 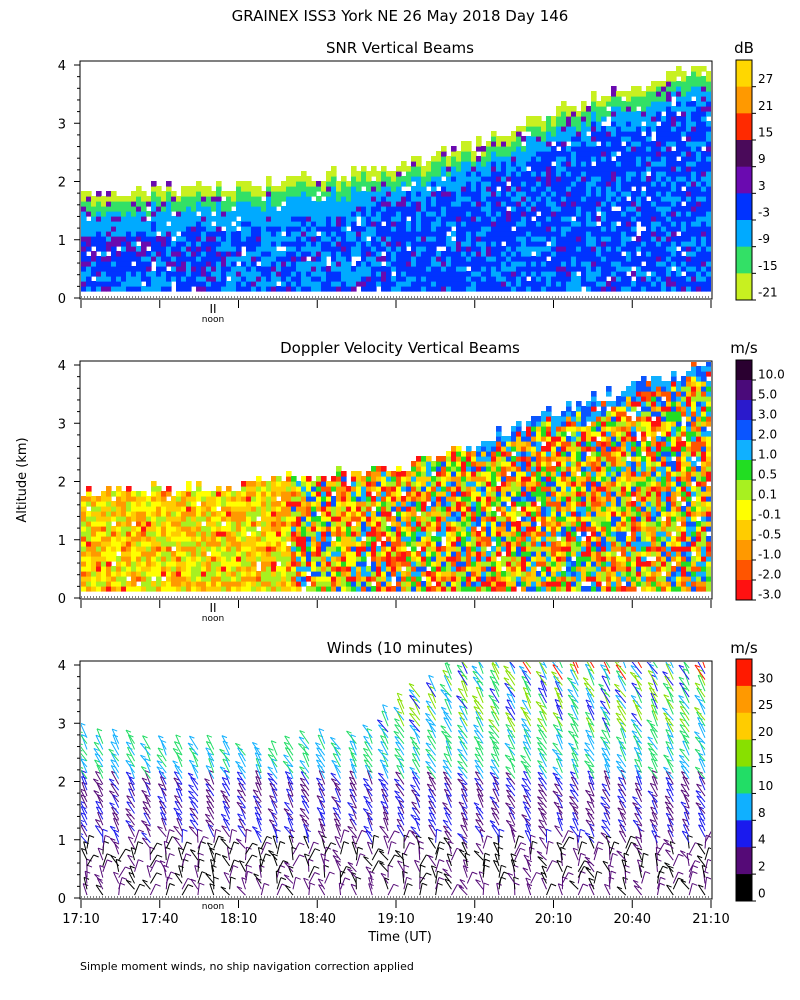 What do you see at coordinates (762, 159) in the screenshot?
I see `colorbar-label: 9` at bounding box center [762, 159].